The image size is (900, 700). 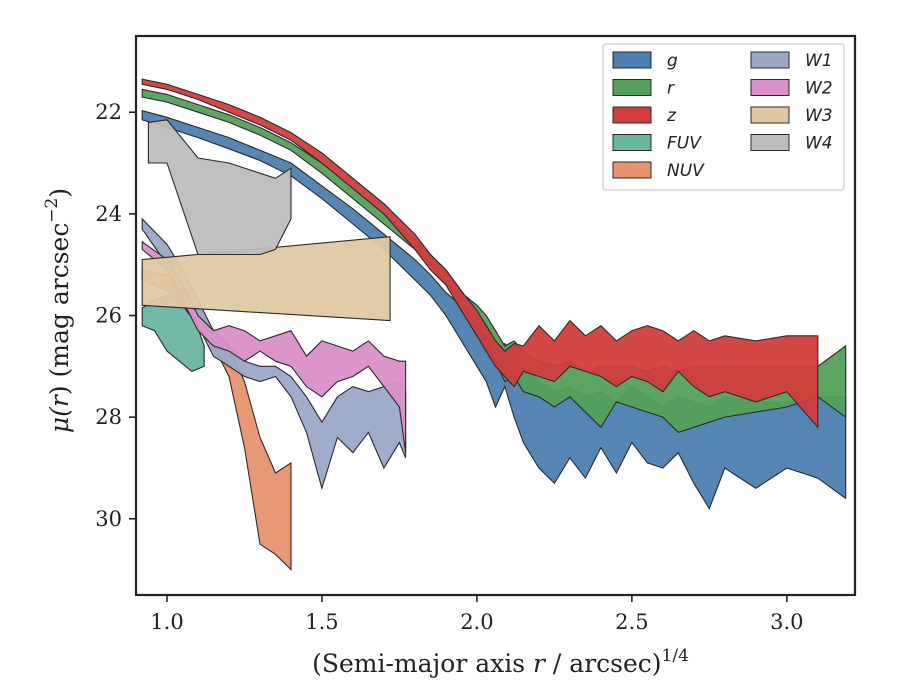 What do you see at coordinates (321, 622) in the screenshot?
I see `x-tick-label: 1.5` at bounding box center [321, 622].